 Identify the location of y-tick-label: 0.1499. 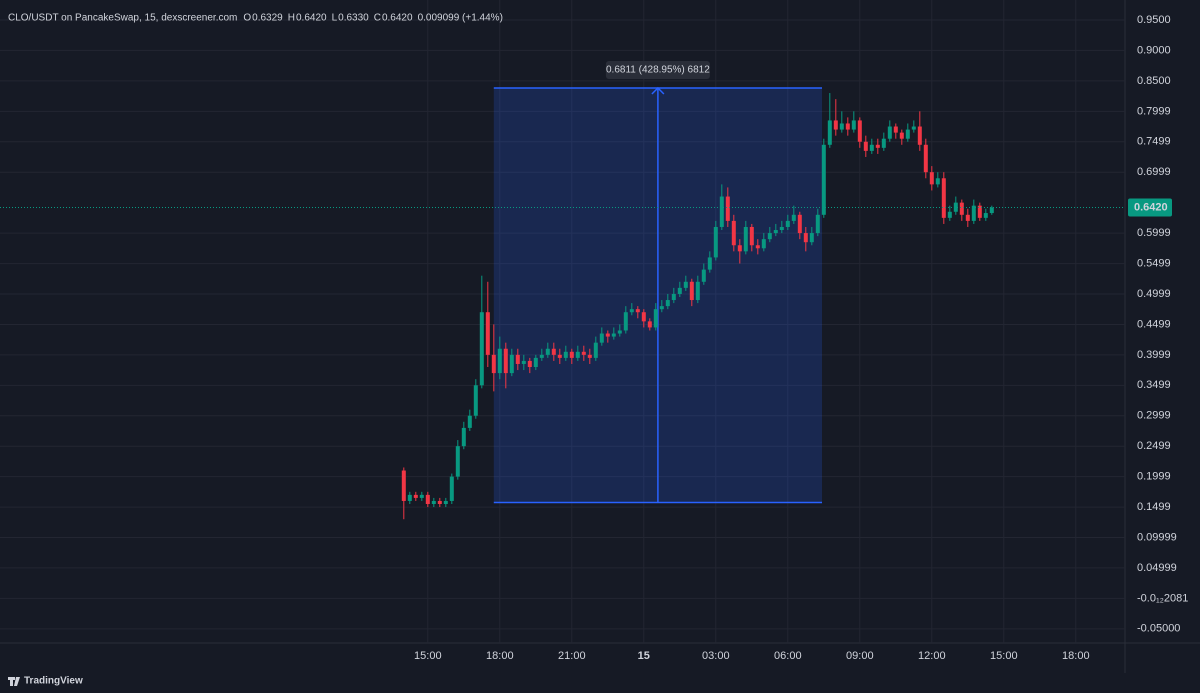
(1154, 507).